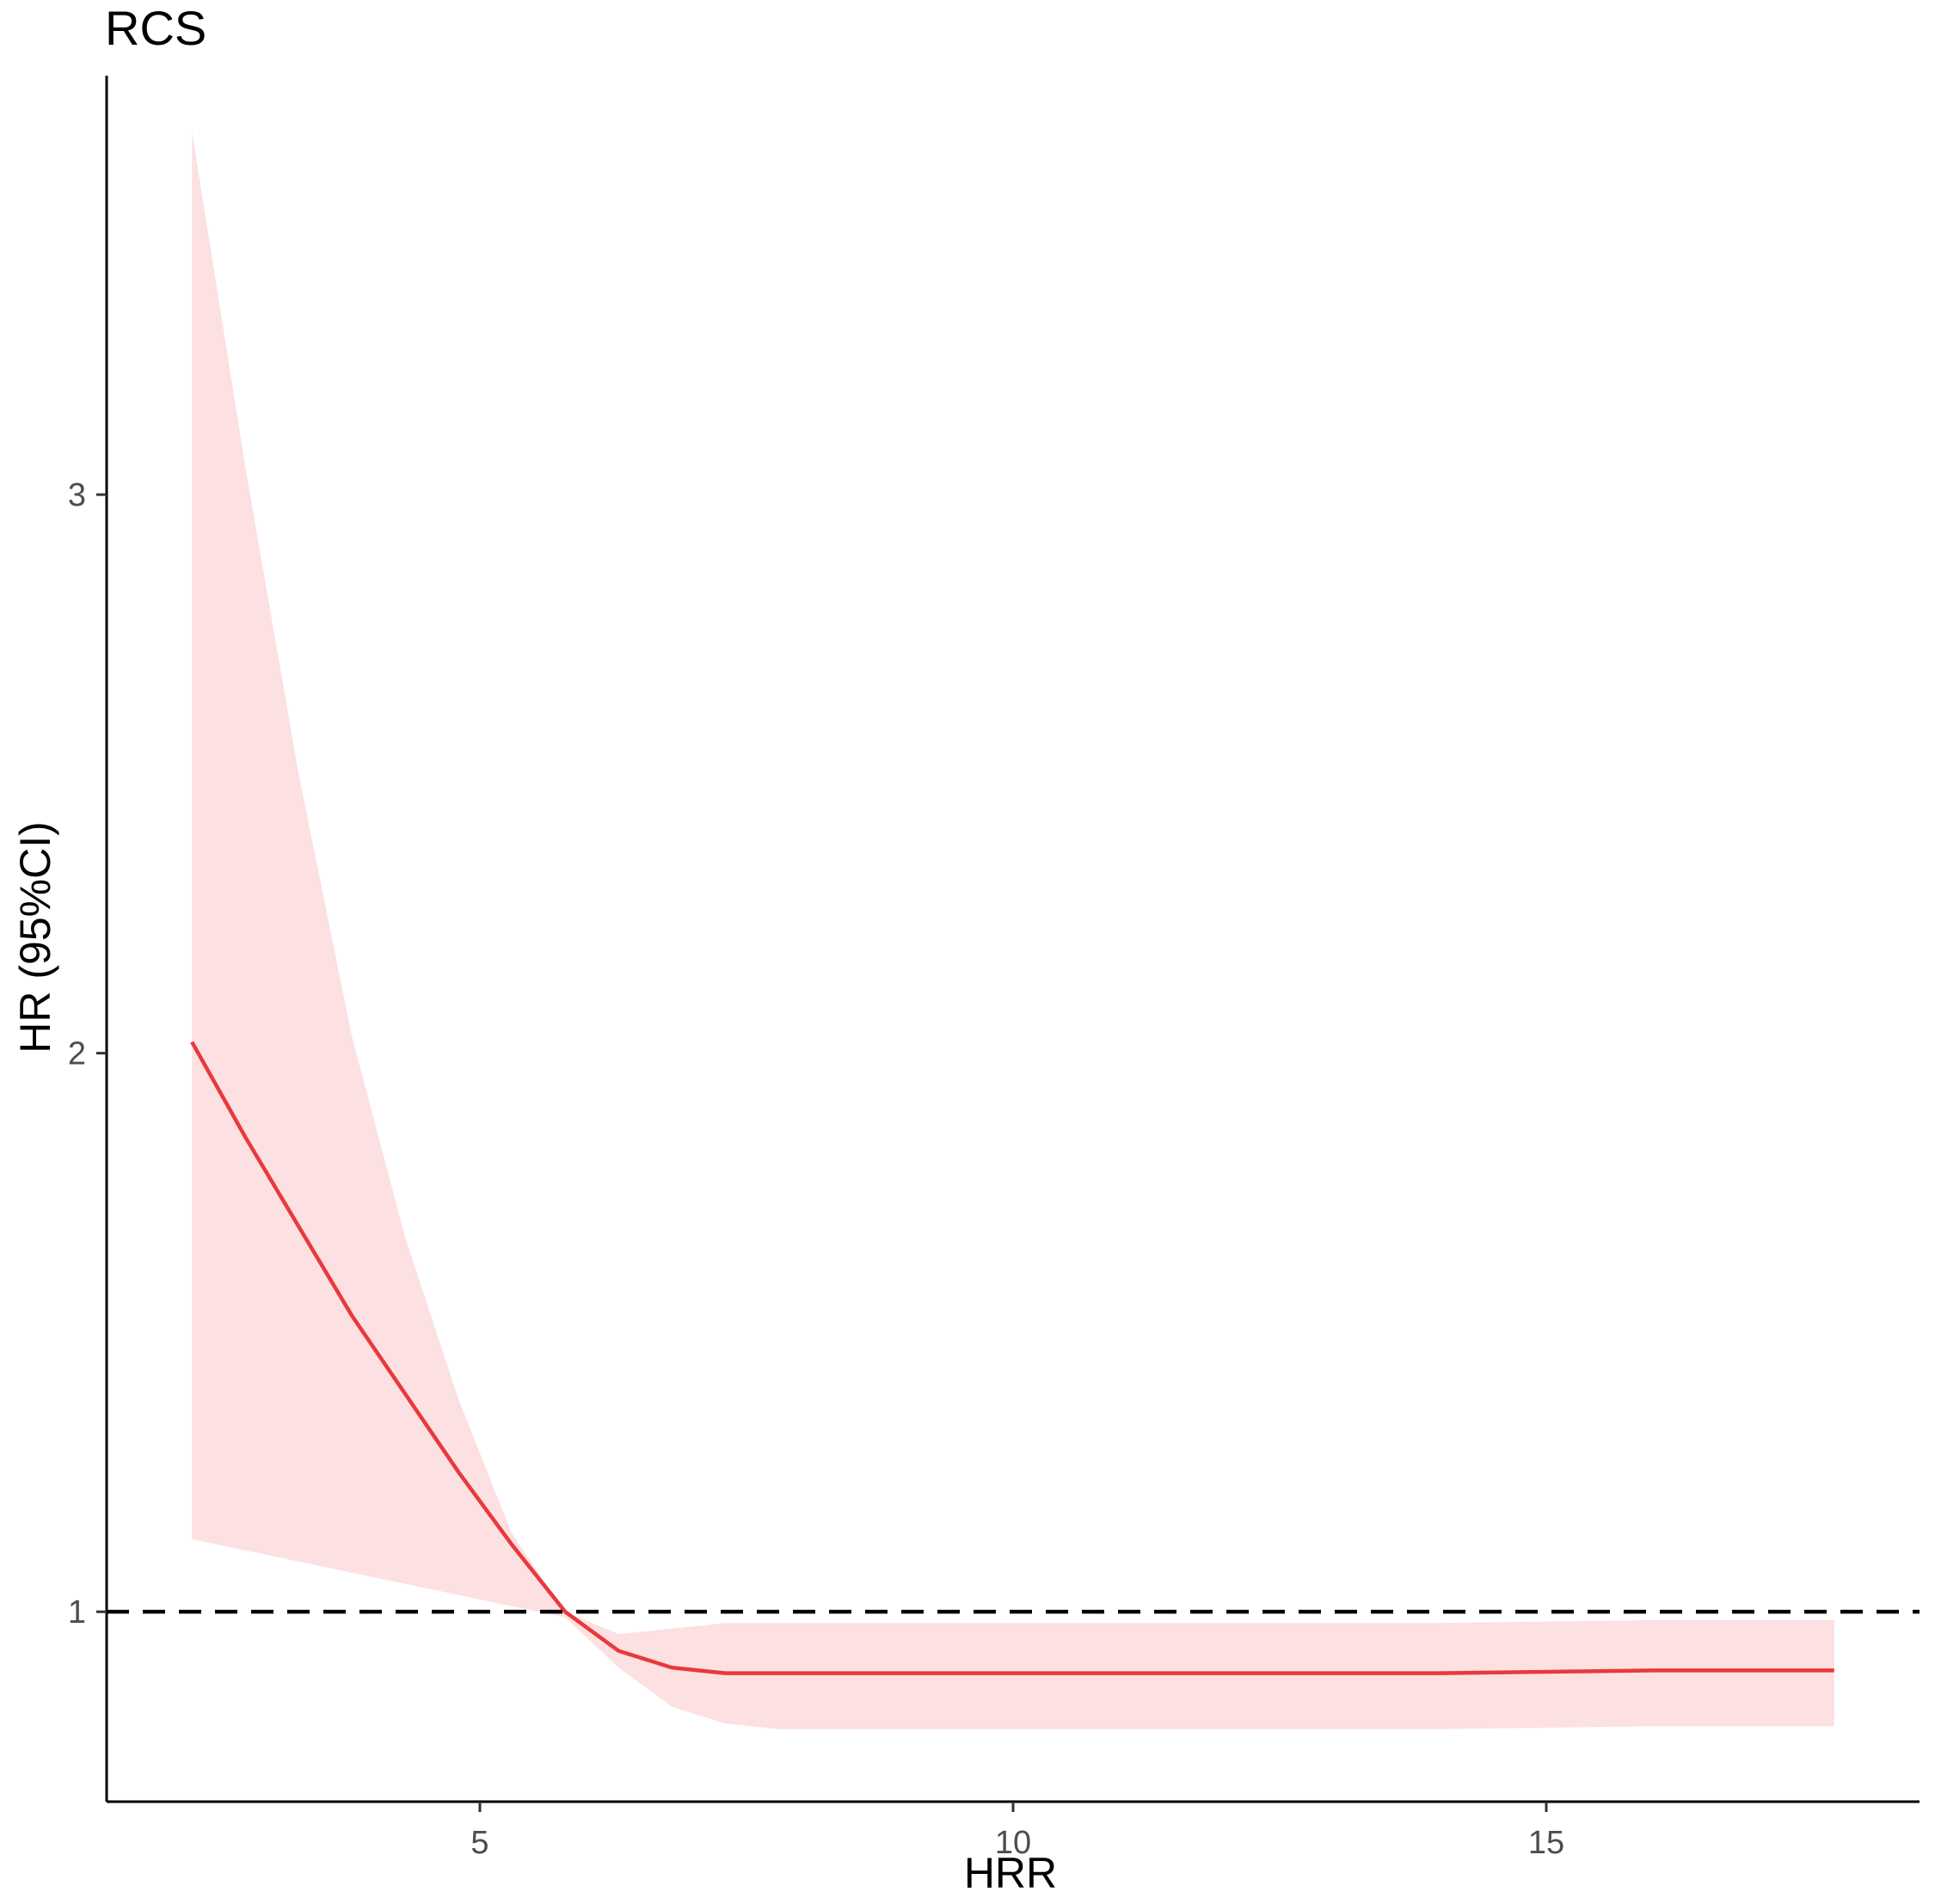  What do you see at coordinates (35, 937) in the screenshot?
I see `y-axis-title: HR (95%CI)` at bounding box center [35, 937].